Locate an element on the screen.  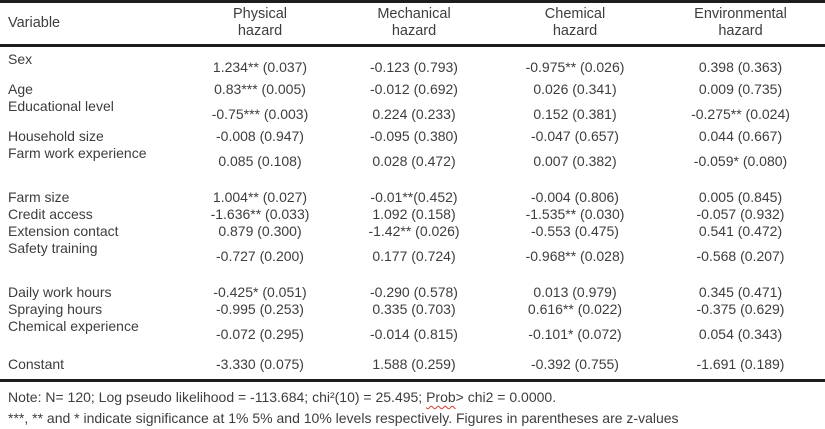
variable-label: Age is located at coordinates (20, 89).